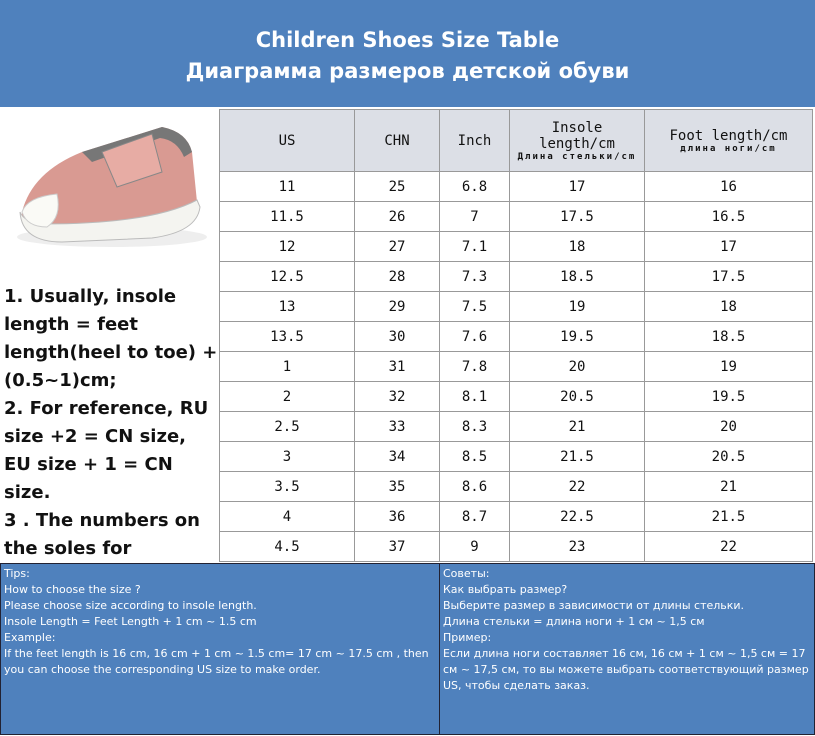  Describe the element at coordinates (397, 396) in the screenshot. I see `table-cell: 32` at that location.